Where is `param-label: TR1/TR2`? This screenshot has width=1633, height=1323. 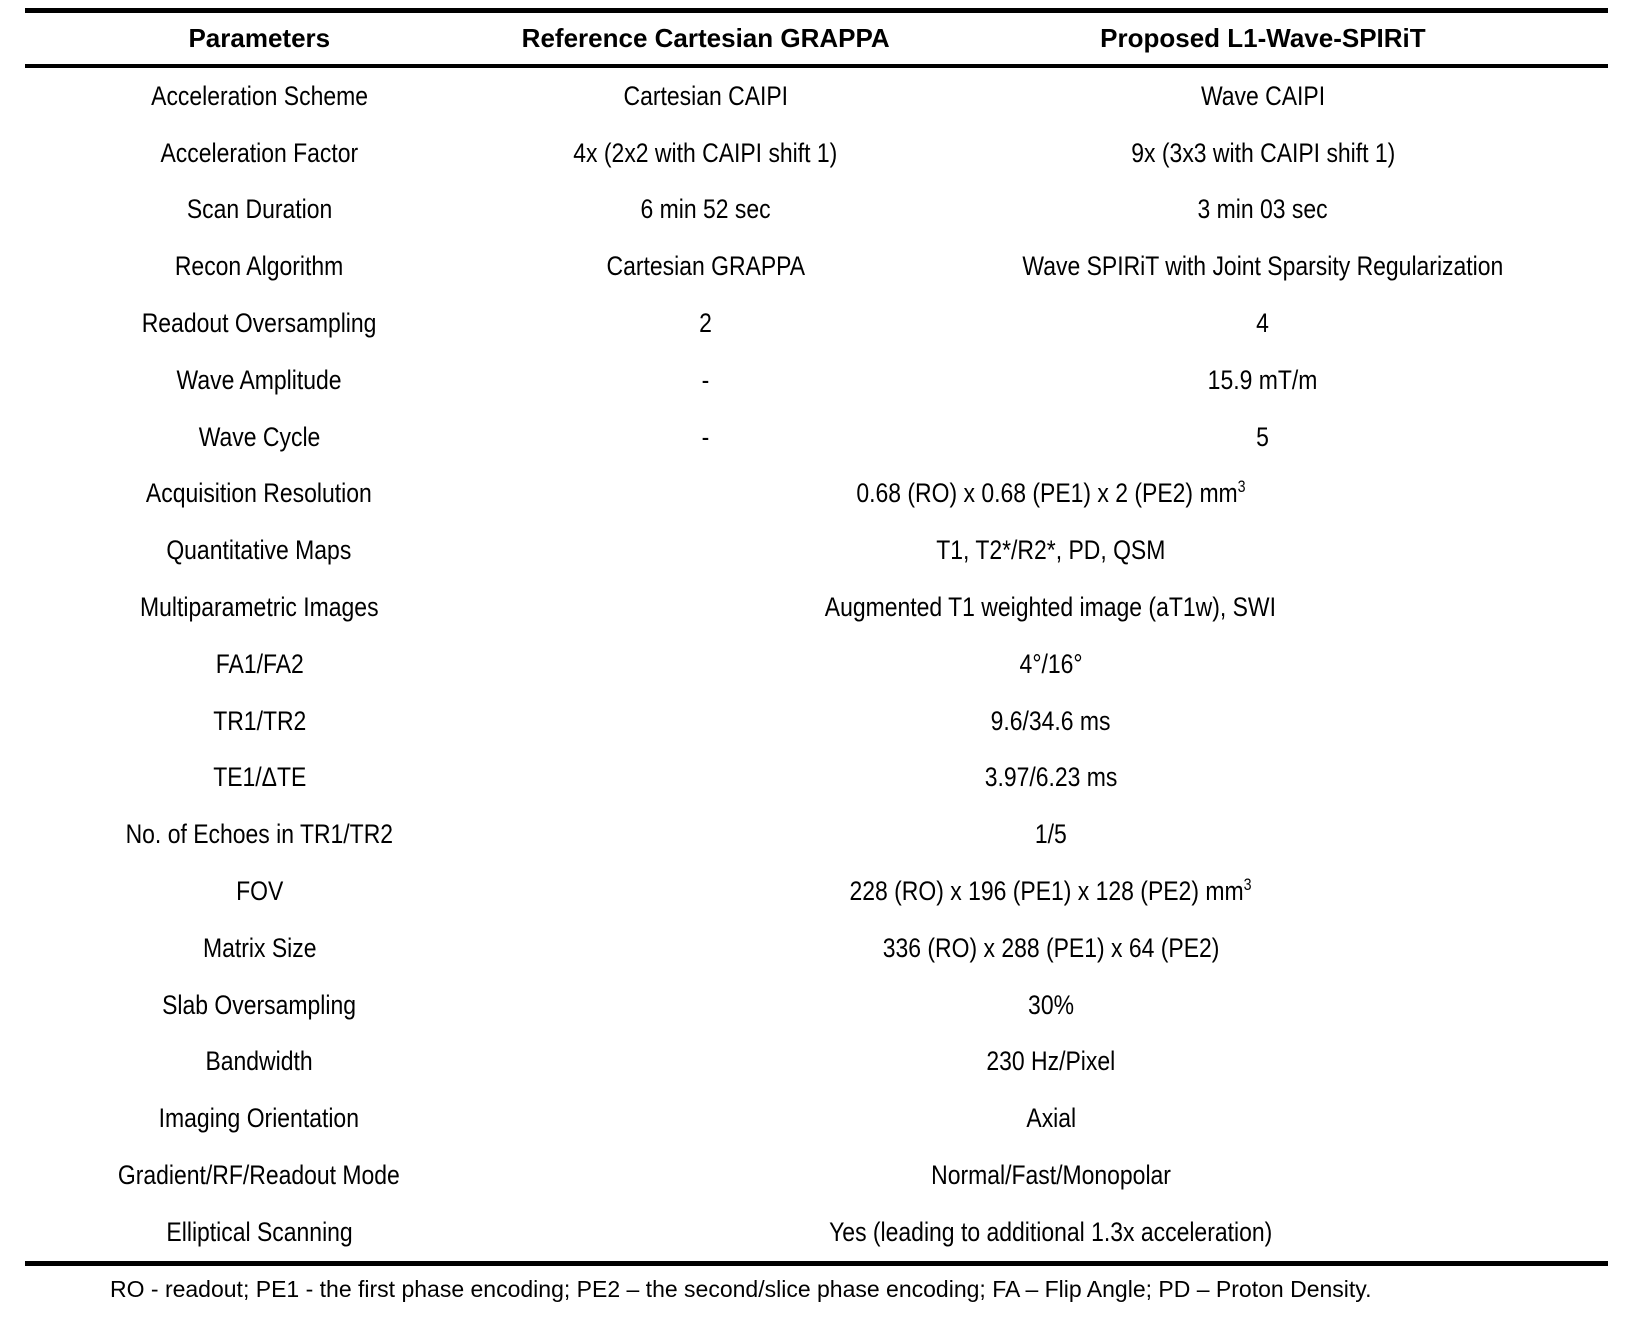
param-label: TR1/TR2 is located at coordinates (259, 720).